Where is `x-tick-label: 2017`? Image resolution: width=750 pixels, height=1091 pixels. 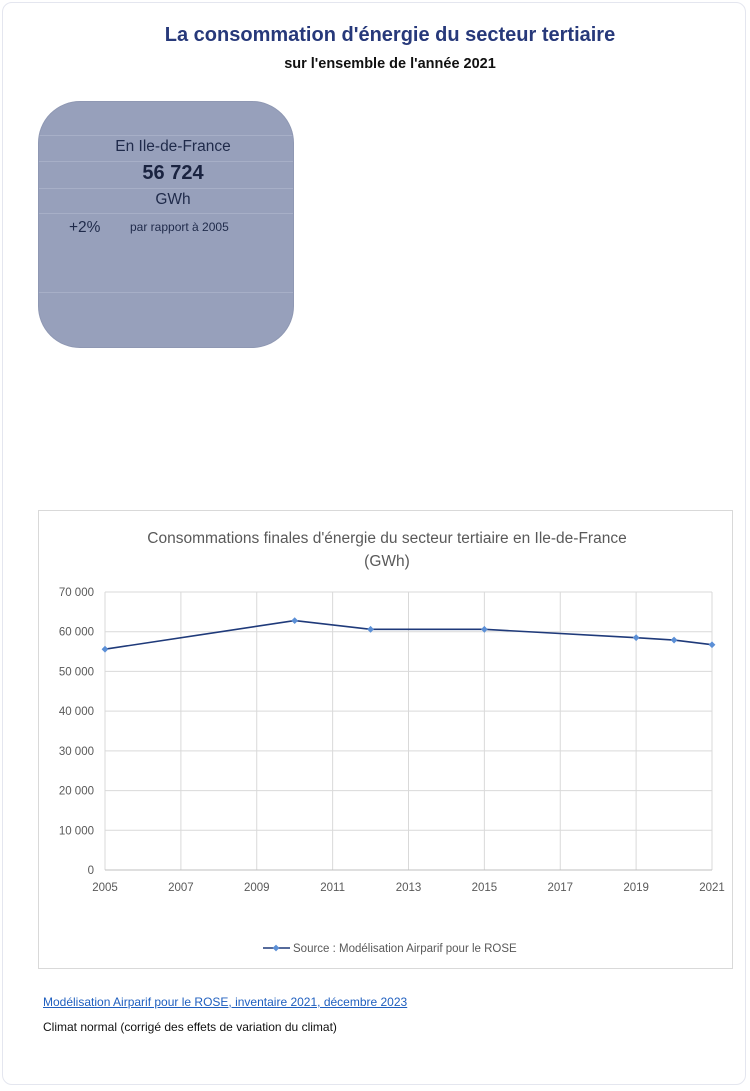 x-tick-label: 2017 is located at coordinates (560, 888).